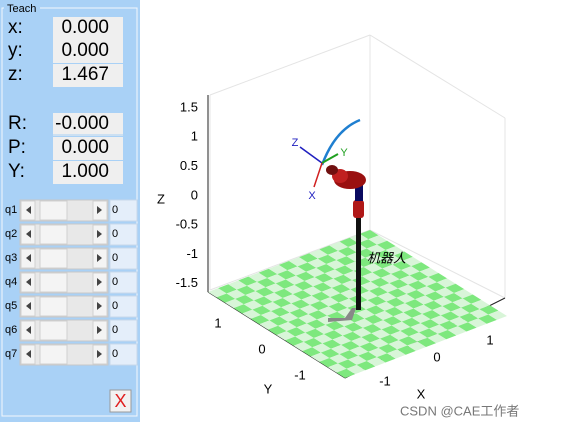  Describe the element at coordinates (85, 171) in the screenshot. I see `field-value: 1.000` at that location.